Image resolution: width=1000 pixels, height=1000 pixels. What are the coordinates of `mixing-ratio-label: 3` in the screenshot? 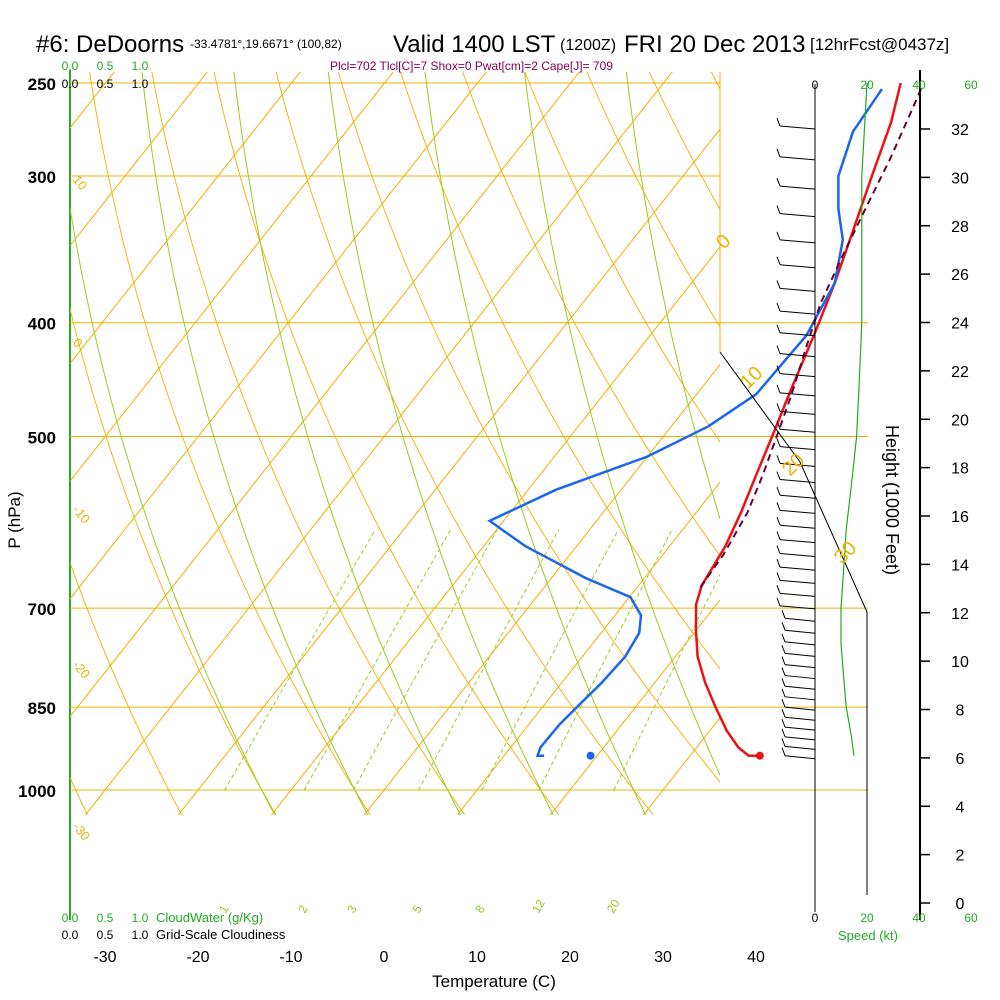 It's located at (352, 908).